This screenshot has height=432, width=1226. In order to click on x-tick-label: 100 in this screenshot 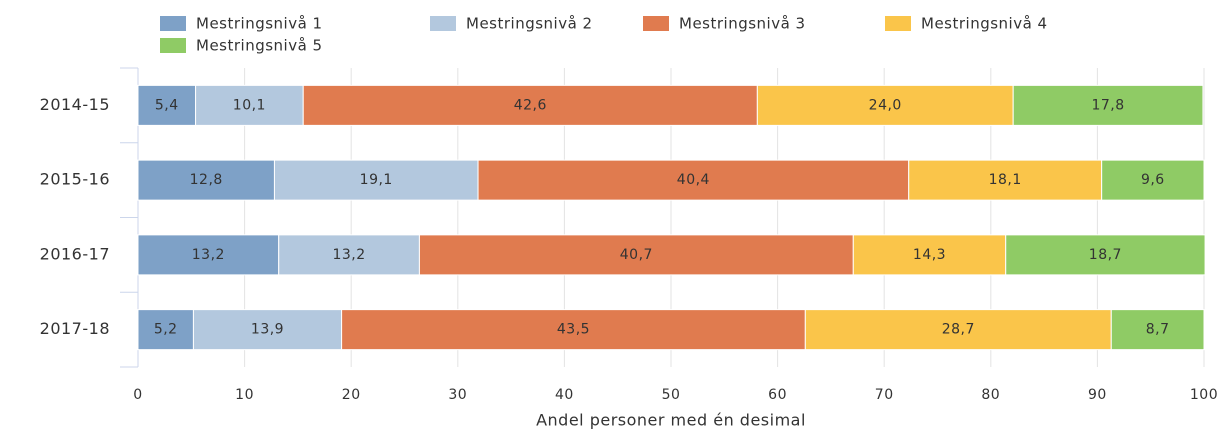, I will do `click(1204, 395)`.